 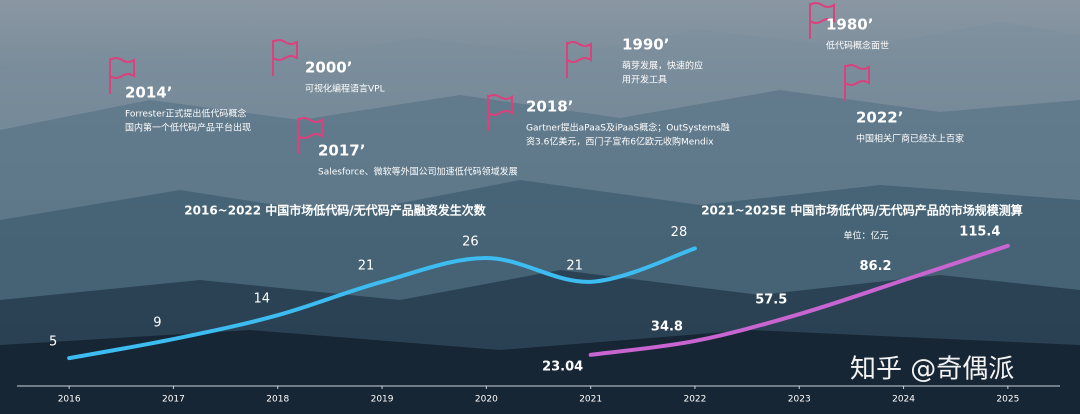 What do you see at coordinates (628, 128) in the screenshot?
I see `event-text: Gartner提出aPaaS及iPaaS概念；OutSystems融` at bounding box center [628, 128].